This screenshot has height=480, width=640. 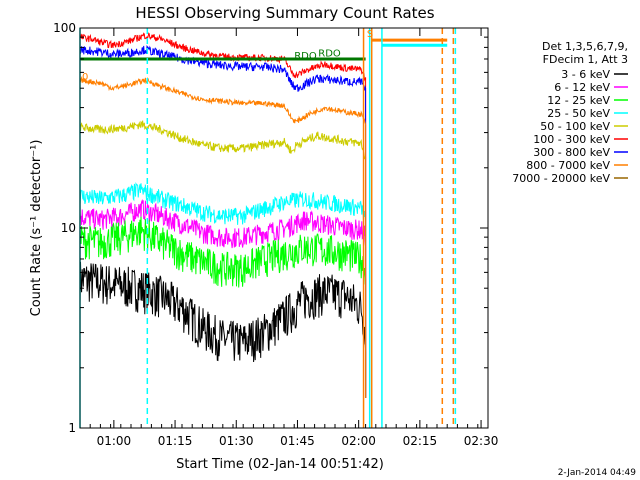 I want to click on legend-header-line-1: Det 1,3,5,6,7,9,, so click(x=585, y=46).